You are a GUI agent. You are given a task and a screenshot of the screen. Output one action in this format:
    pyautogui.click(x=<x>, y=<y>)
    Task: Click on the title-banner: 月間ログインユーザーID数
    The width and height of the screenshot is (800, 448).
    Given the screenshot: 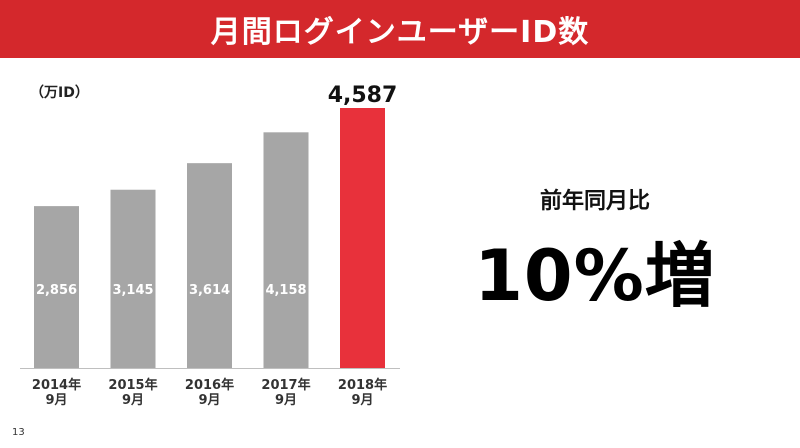 What is the action you would take?
    pyautogui.click(x=400, y=29)
    